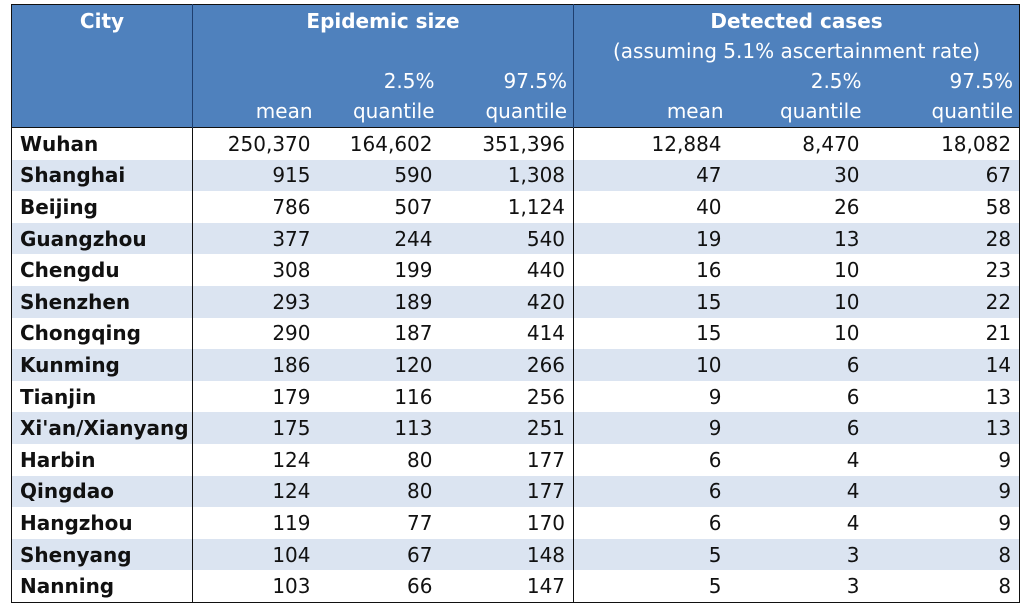 This screenshot has width=1024, height=612. I want to click on size-mean-cell: 915, so click(255, 175).